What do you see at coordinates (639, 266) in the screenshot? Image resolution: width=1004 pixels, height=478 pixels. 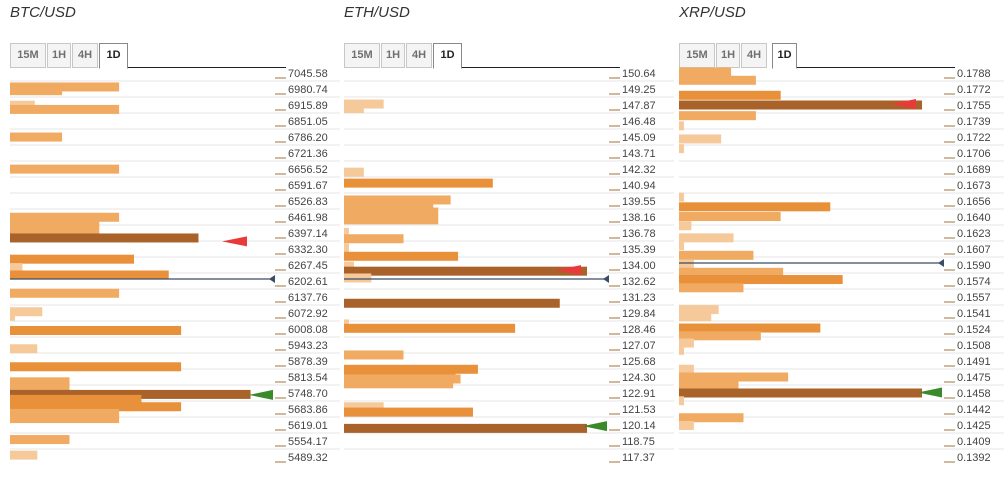 I see `tick-label: 134.00` at bounding box center [639, 266].